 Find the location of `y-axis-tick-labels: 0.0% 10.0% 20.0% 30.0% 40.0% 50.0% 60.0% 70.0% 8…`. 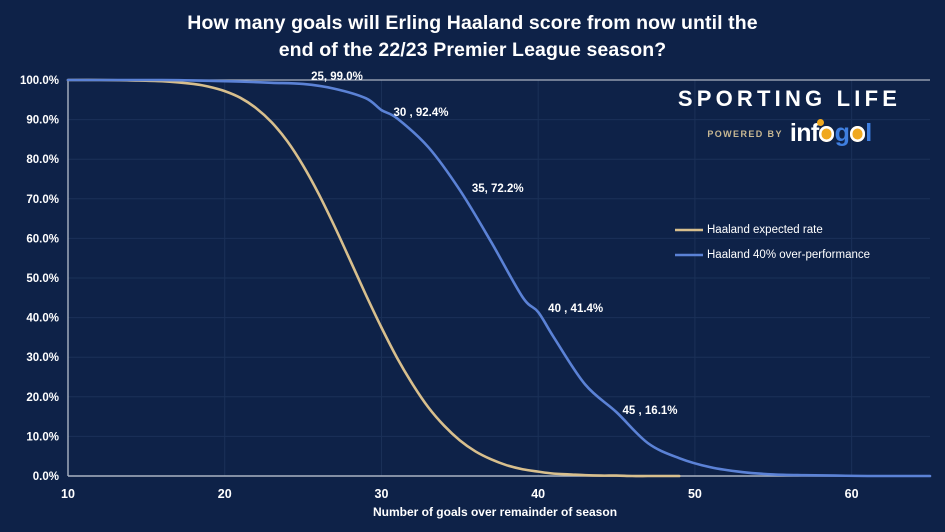

y-axis-tick-labels: 0.0% 10.0% 20.0% 30.0% 40.0% 50.0% 60.0% 70.0% 8… is located at coordinates (39, 279).